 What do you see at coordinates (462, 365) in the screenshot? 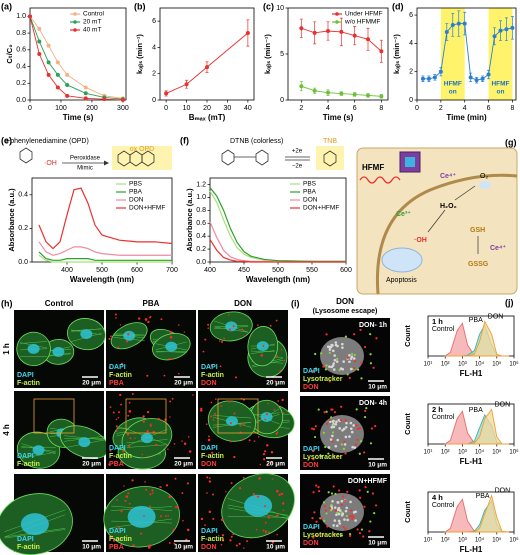
I see `x-tick-label: 10³` at bounding box center [462, 365].